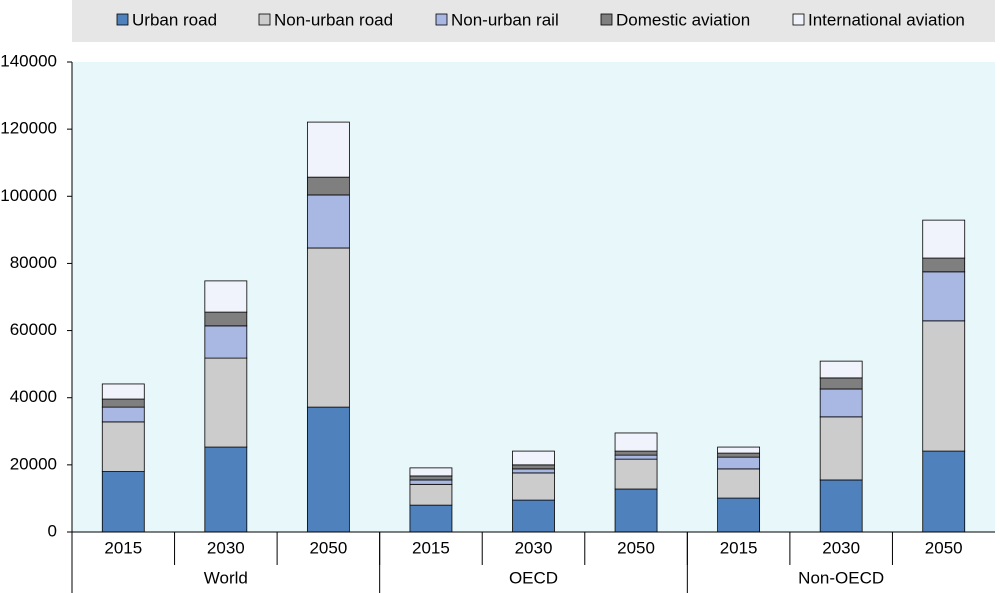  What do you see at coordinates (28, 60) in the screenshot?
I see `y-tick-label: 140000` at bounding box center [28, 60].